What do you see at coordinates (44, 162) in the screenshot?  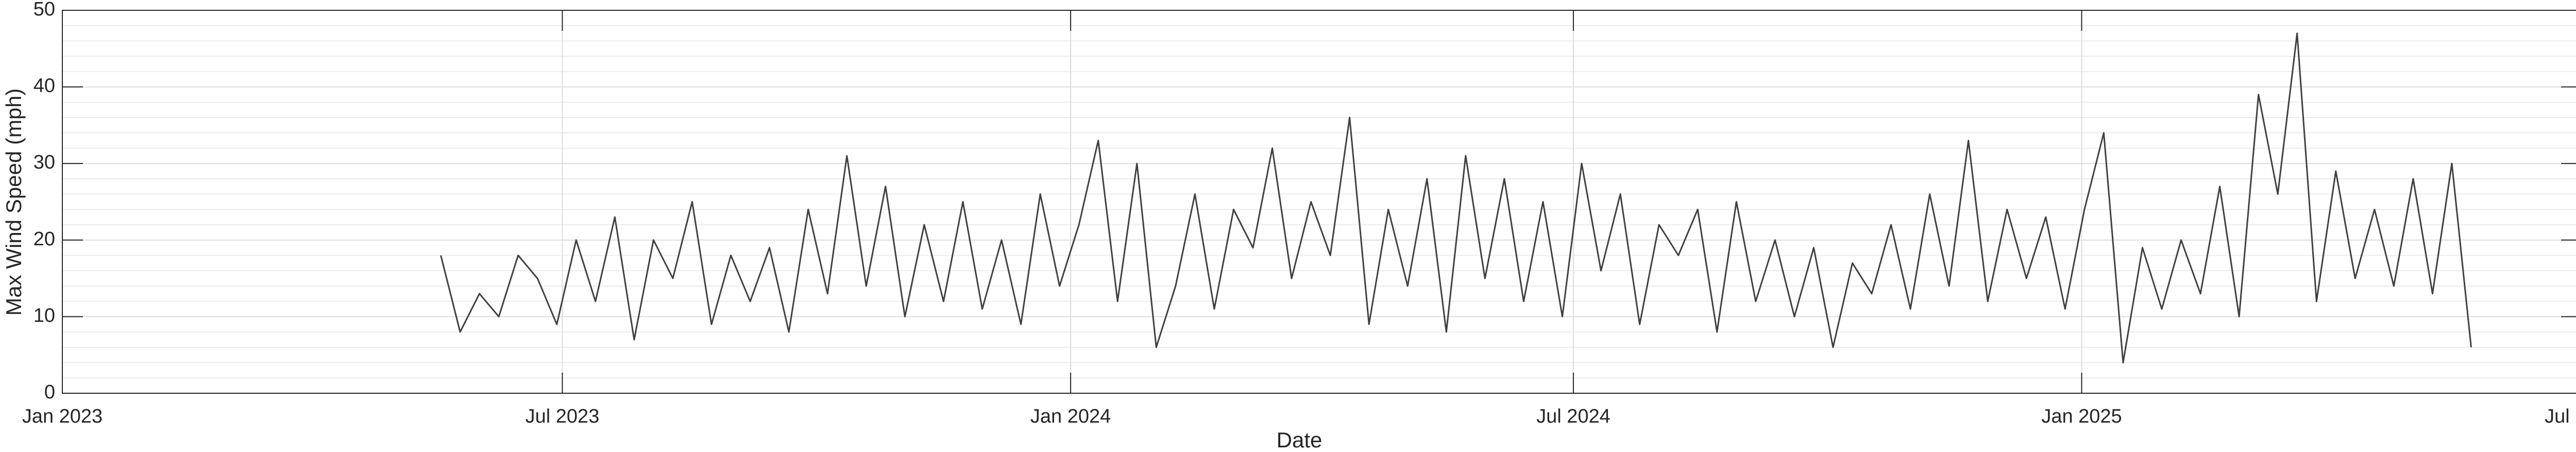 I see `y-tick-label: 30` at bounding box center [44, 162].